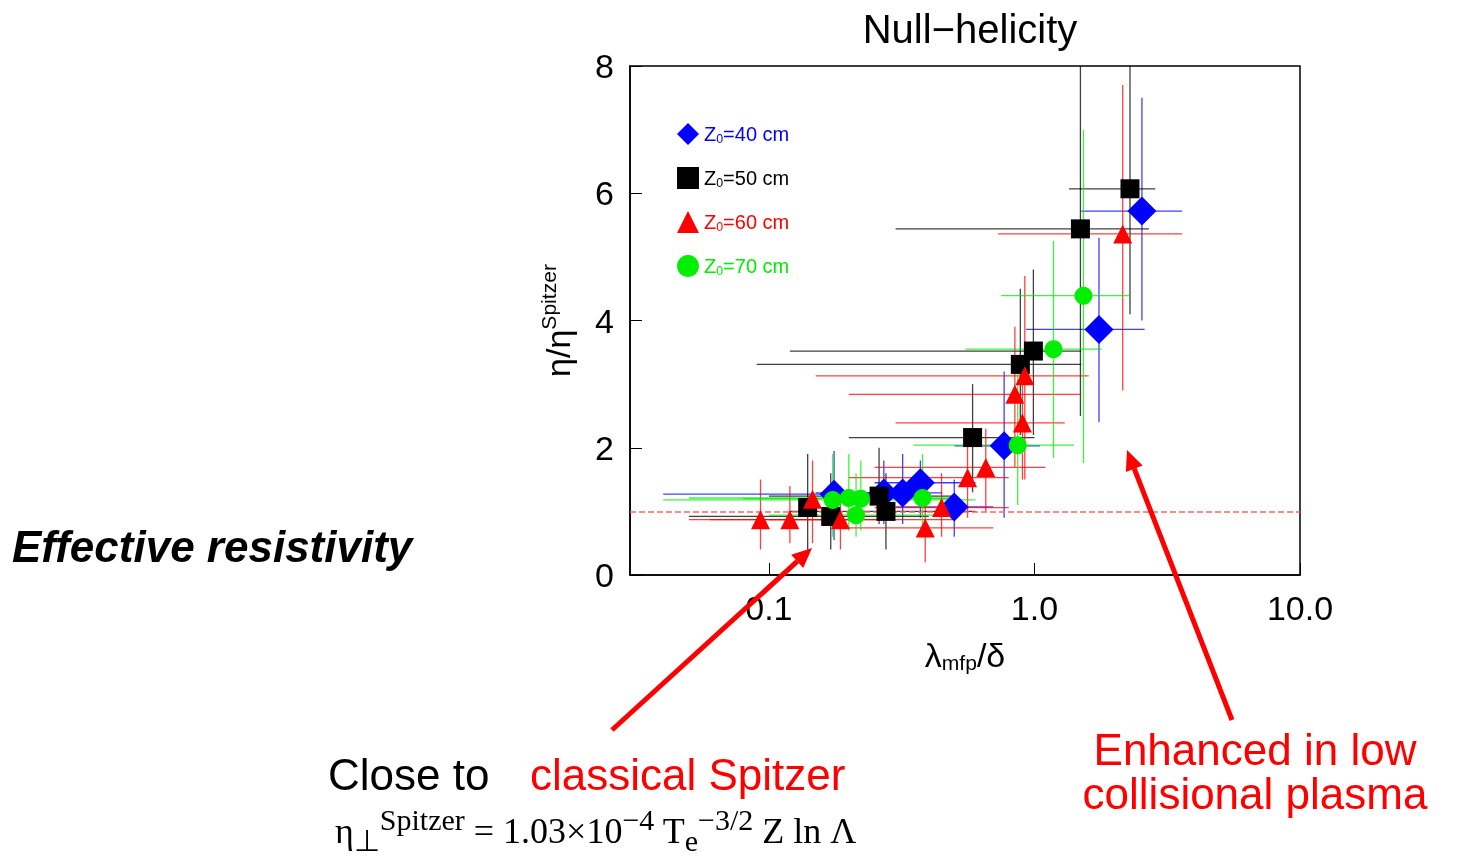  I want to click on text: Enhanced in low collisional plasma, so click(1255, 771).